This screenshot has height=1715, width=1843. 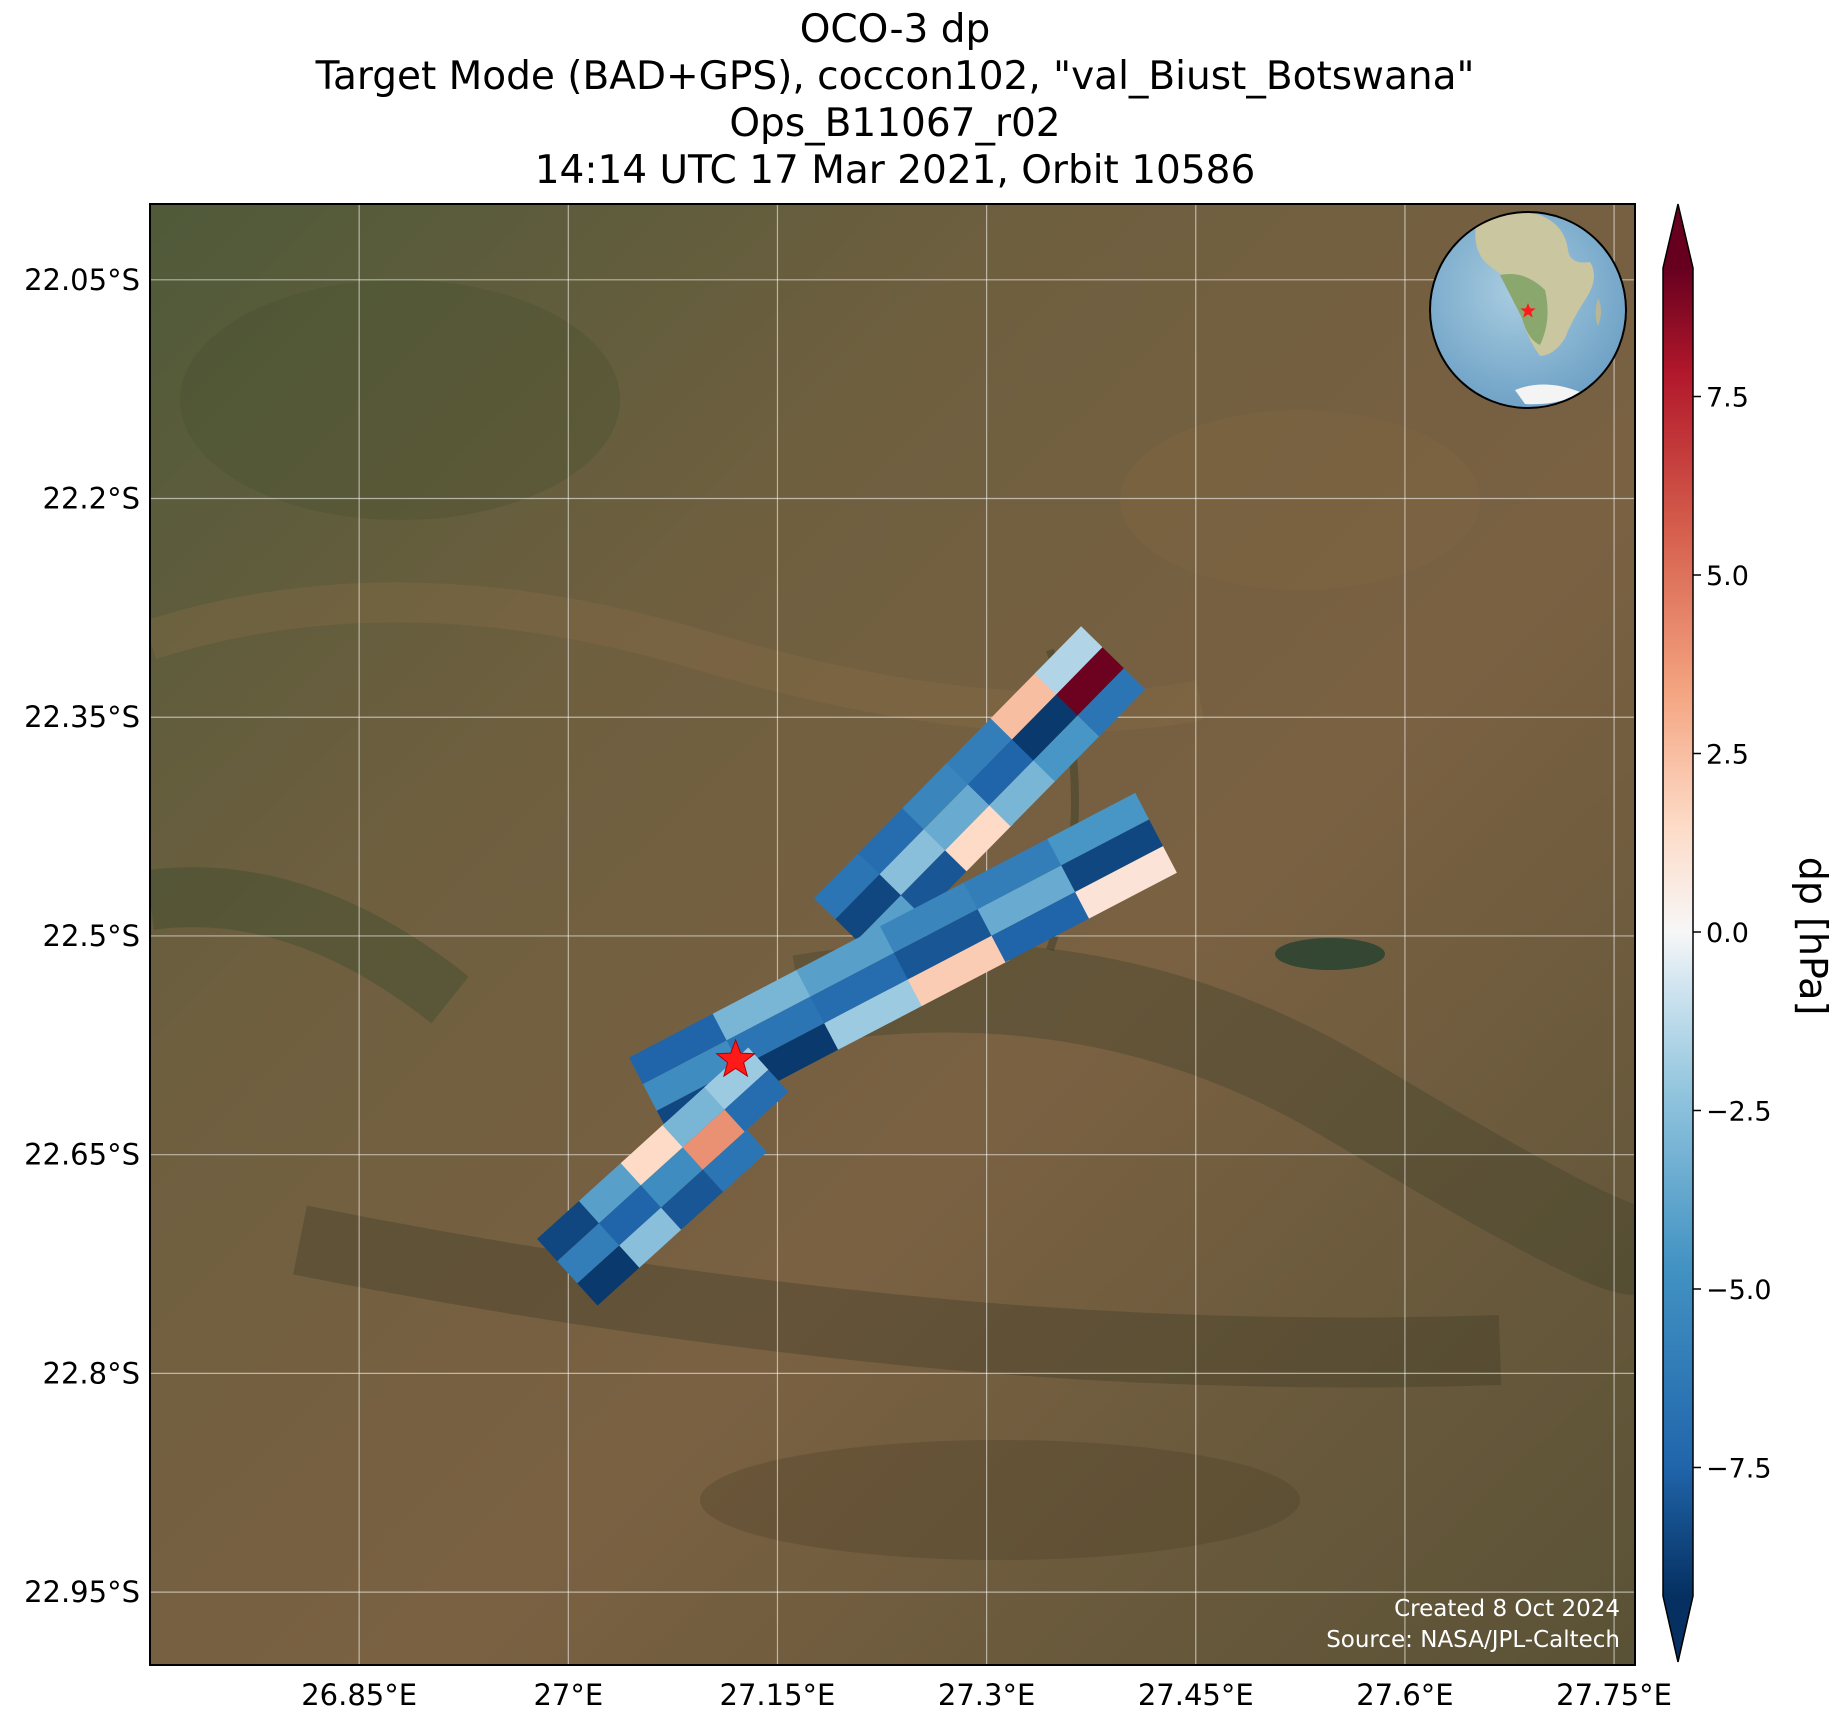 I want to click on colorbar-ticks: 7.5 5.0 2.5 0.0 −2.5 −5.0 −7.5, so click(x=1732, y=933).